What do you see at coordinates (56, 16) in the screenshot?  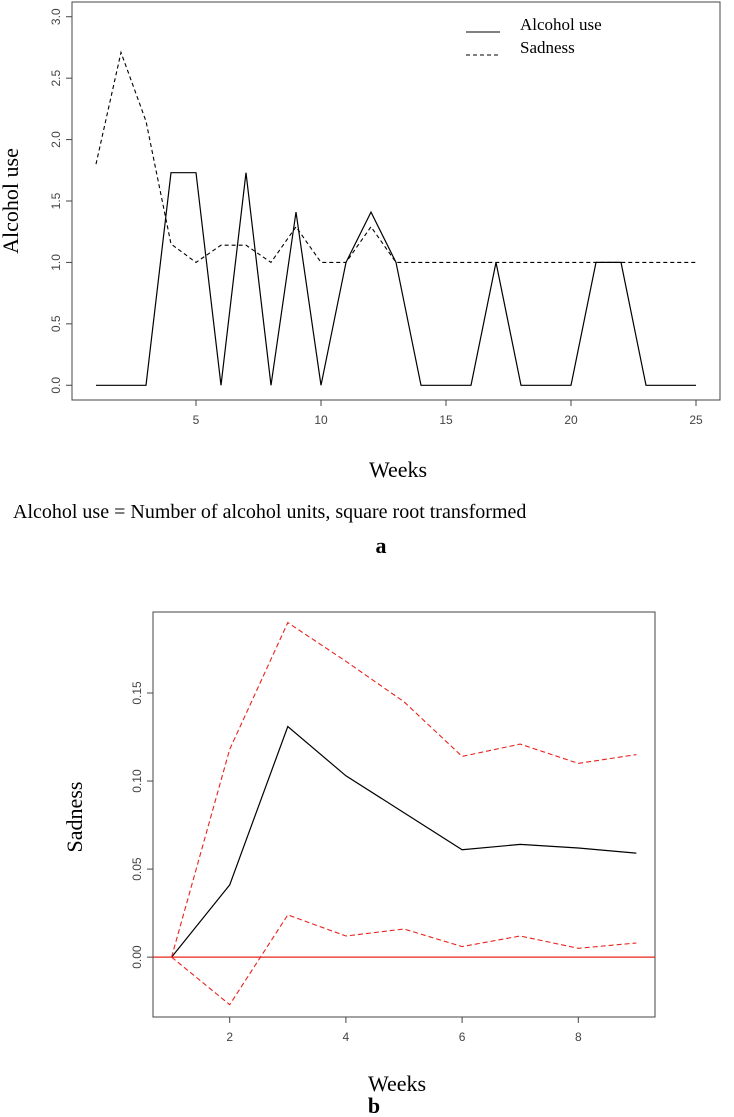 I see `y-tick-label: 3.0` at bounding box center [56, 16].